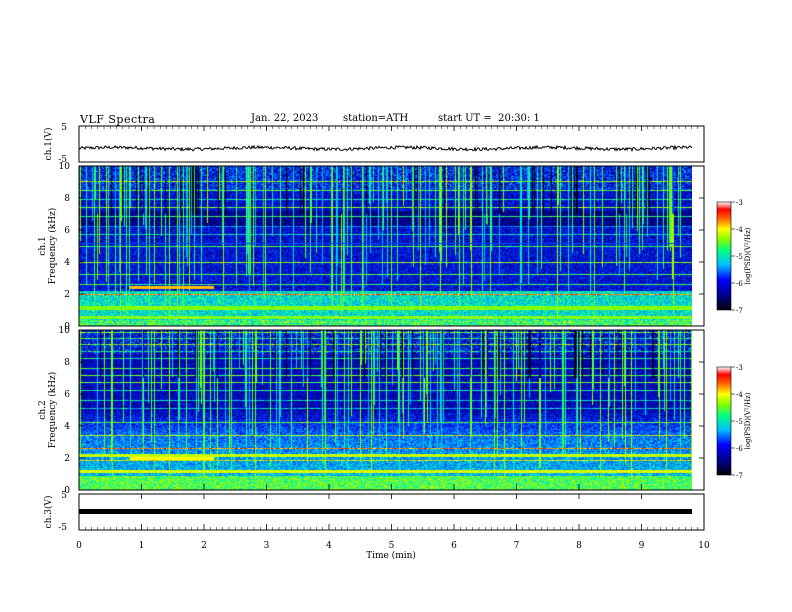 The width and height of the screenshot is (792, 612). Describe the element at coordinates (739, 449) in the screenshot. I see `cb2-ticks-label--6: -6` at that location.